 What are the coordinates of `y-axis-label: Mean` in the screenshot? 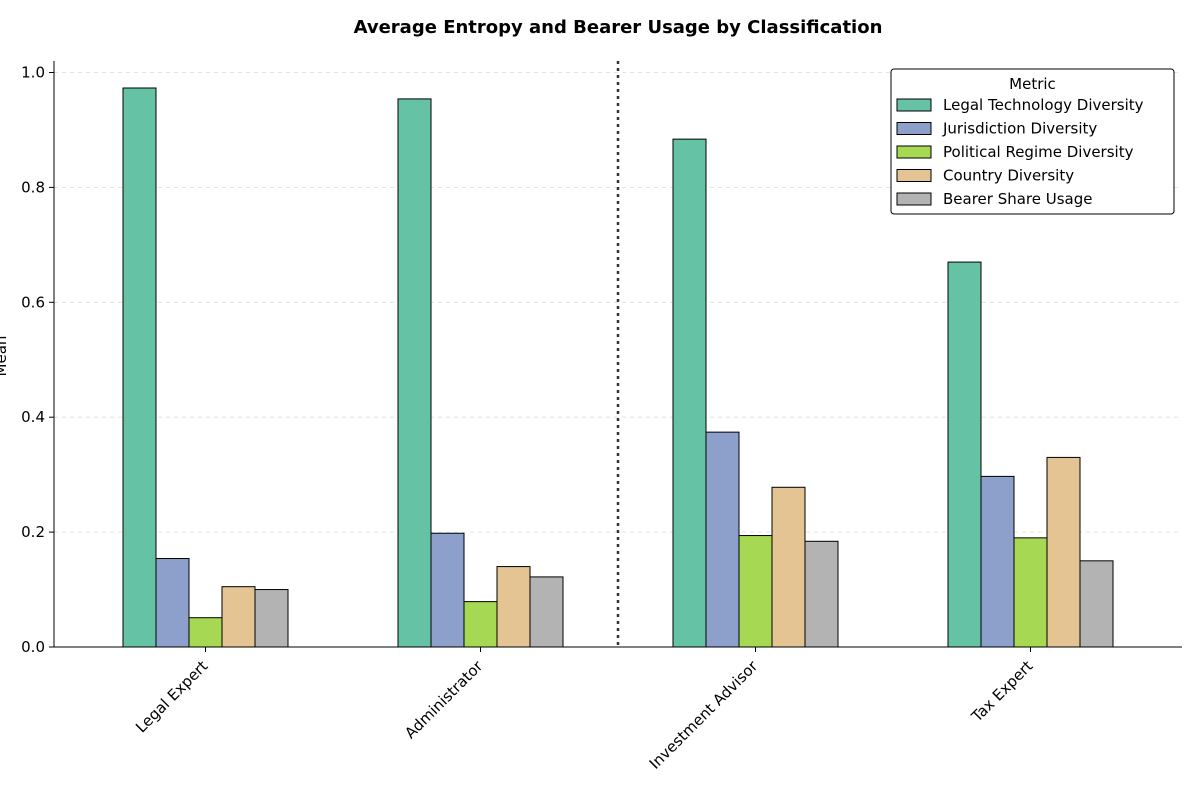 It's located at (5, 356).